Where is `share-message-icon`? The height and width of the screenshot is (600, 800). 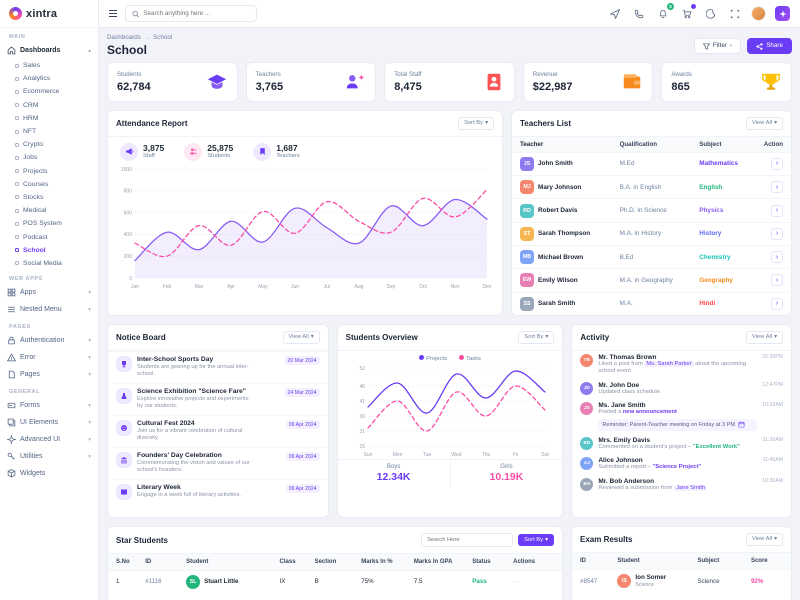 share-message-icon is located at coordinates (614, 13).